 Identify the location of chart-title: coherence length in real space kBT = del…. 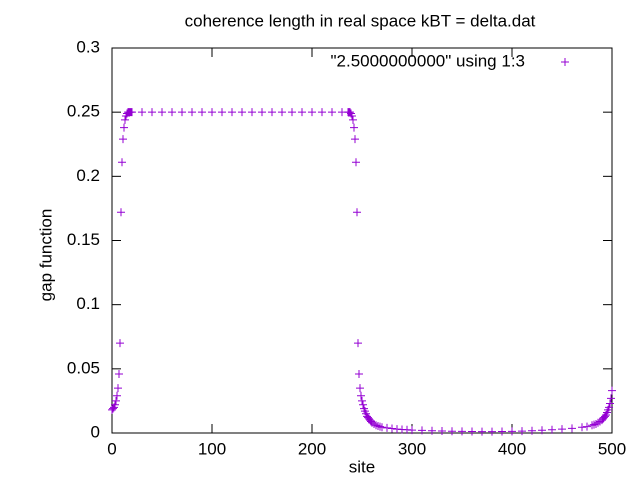
(360, 20).